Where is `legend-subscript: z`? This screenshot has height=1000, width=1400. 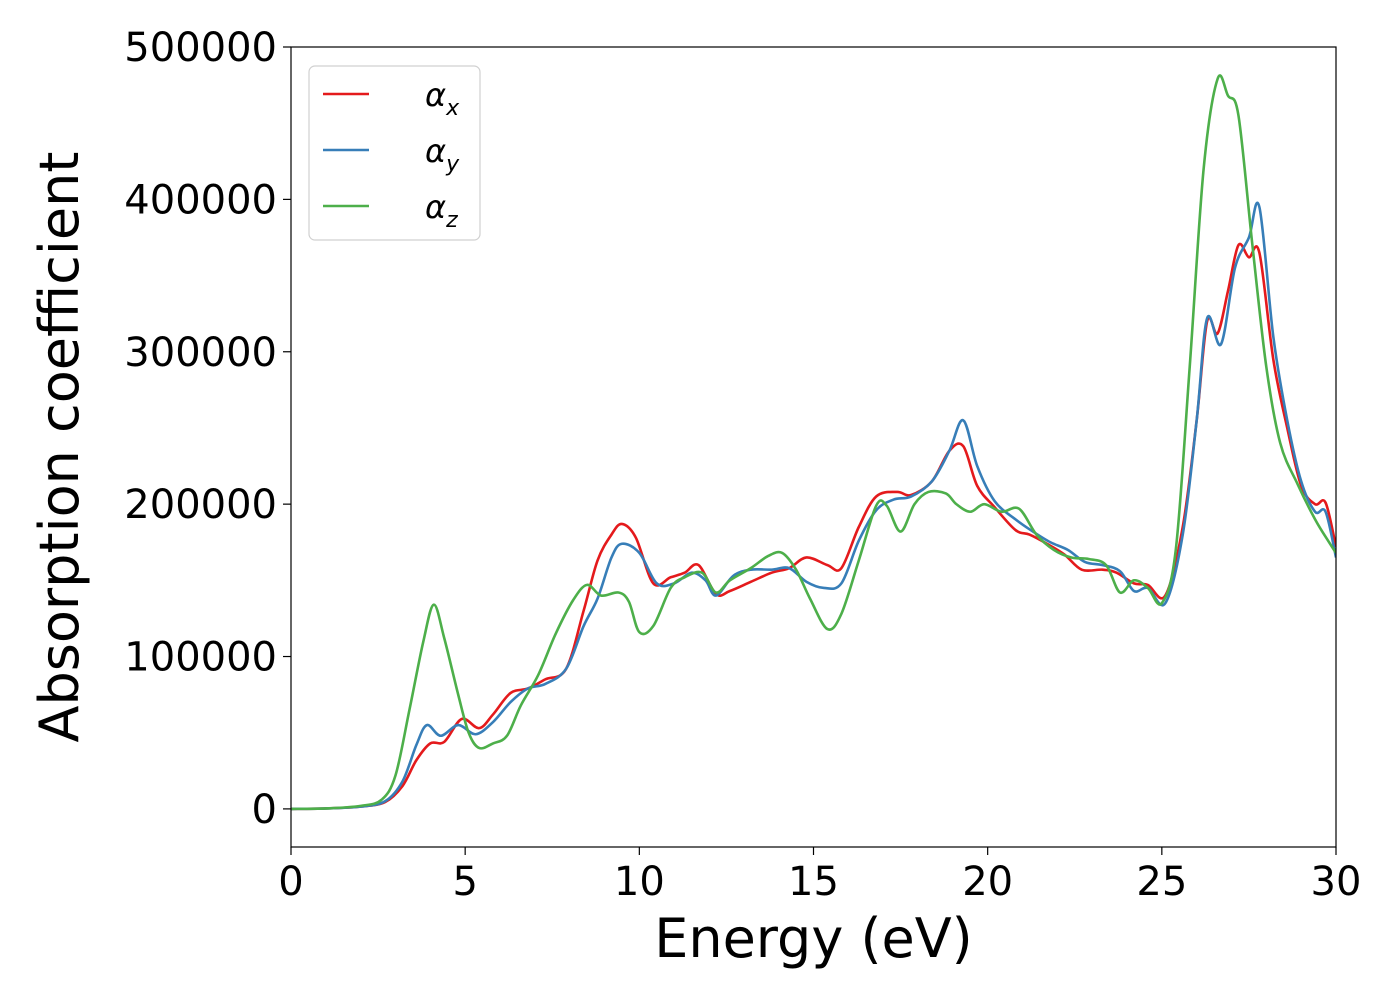
legend-subscript: z is located at coordinates (451, 220).